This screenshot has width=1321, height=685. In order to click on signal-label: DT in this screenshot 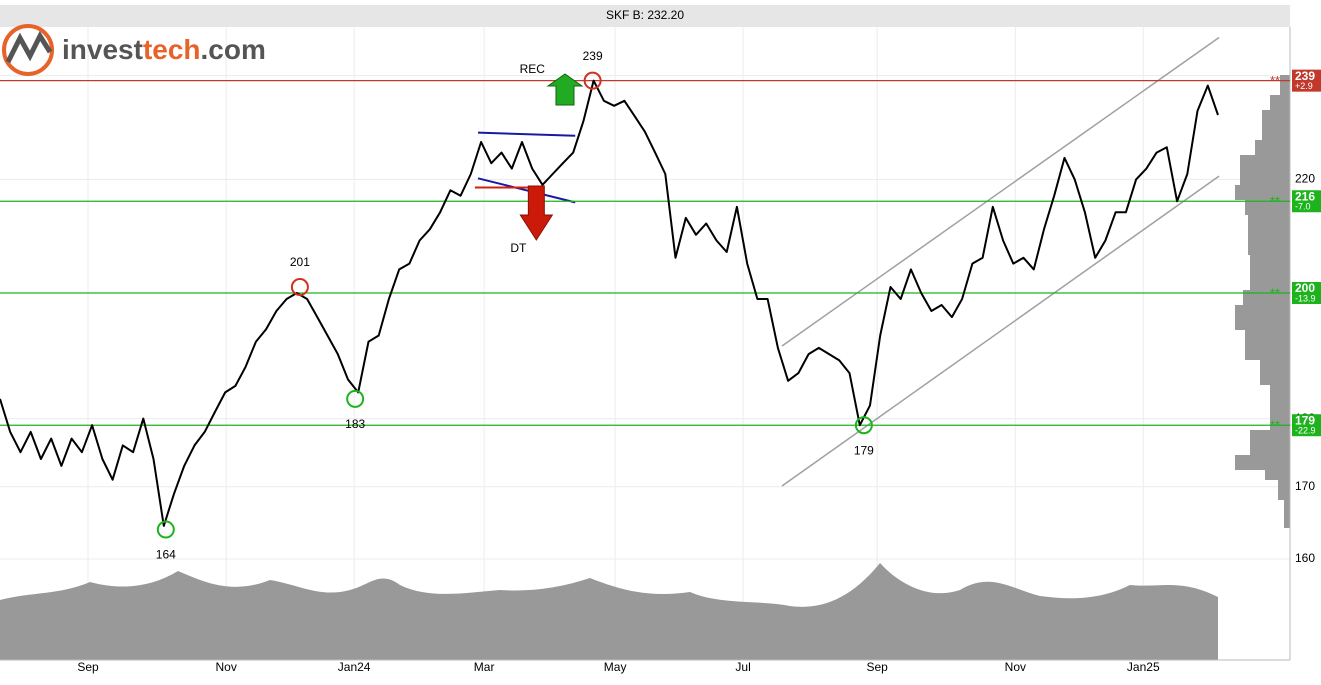, I will do `click(518, 248)`.